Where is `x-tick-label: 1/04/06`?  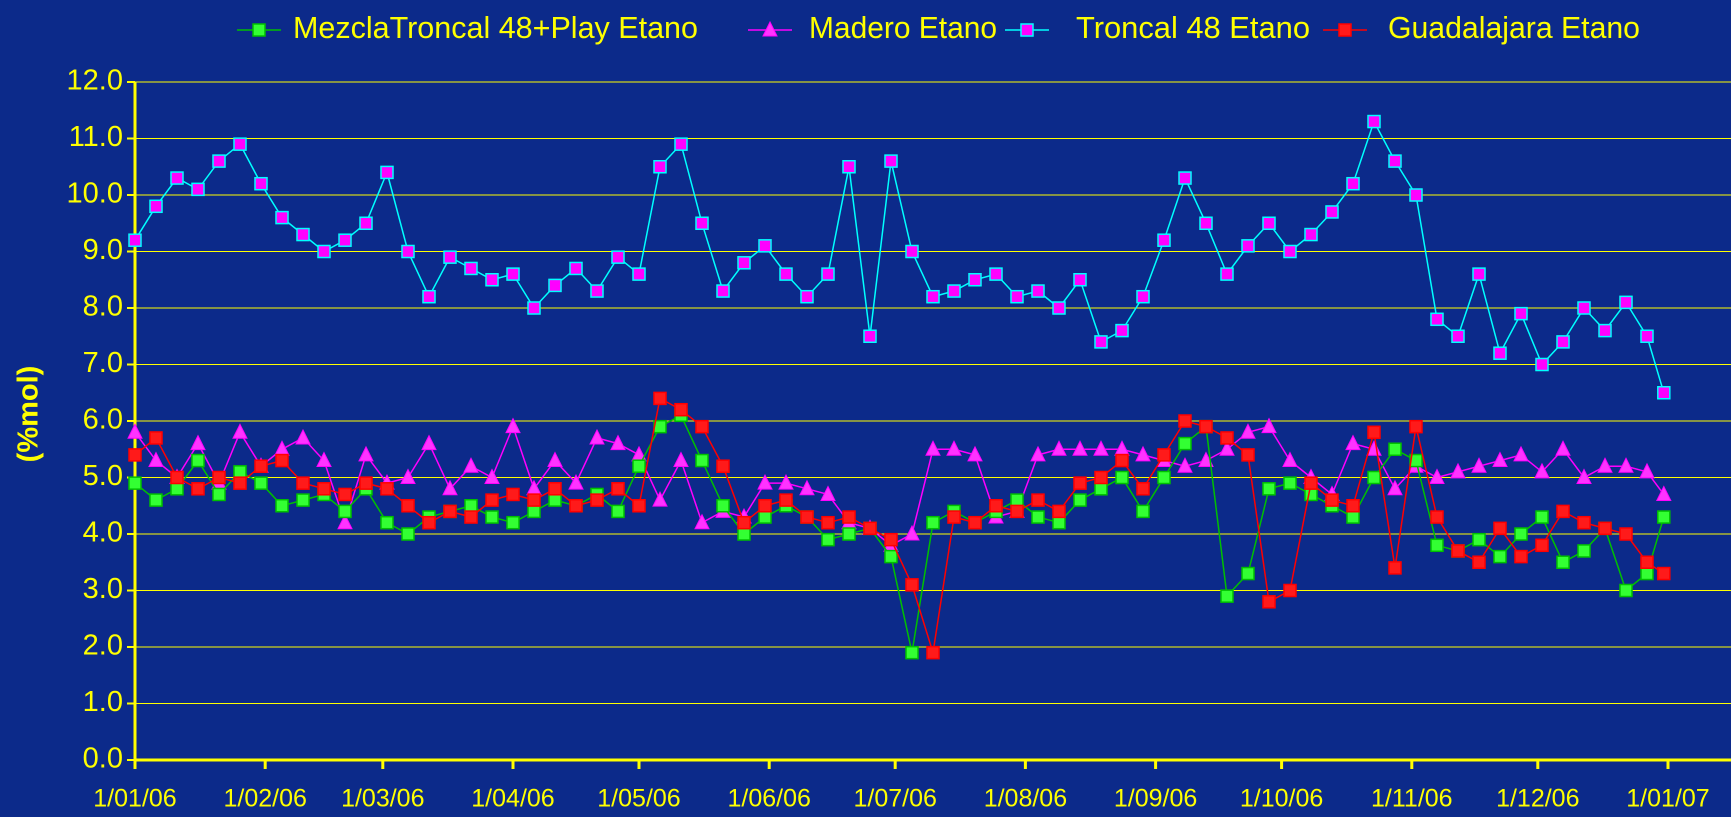
x-tick-label: 1/04/06 is located at coordinates (512, 799).